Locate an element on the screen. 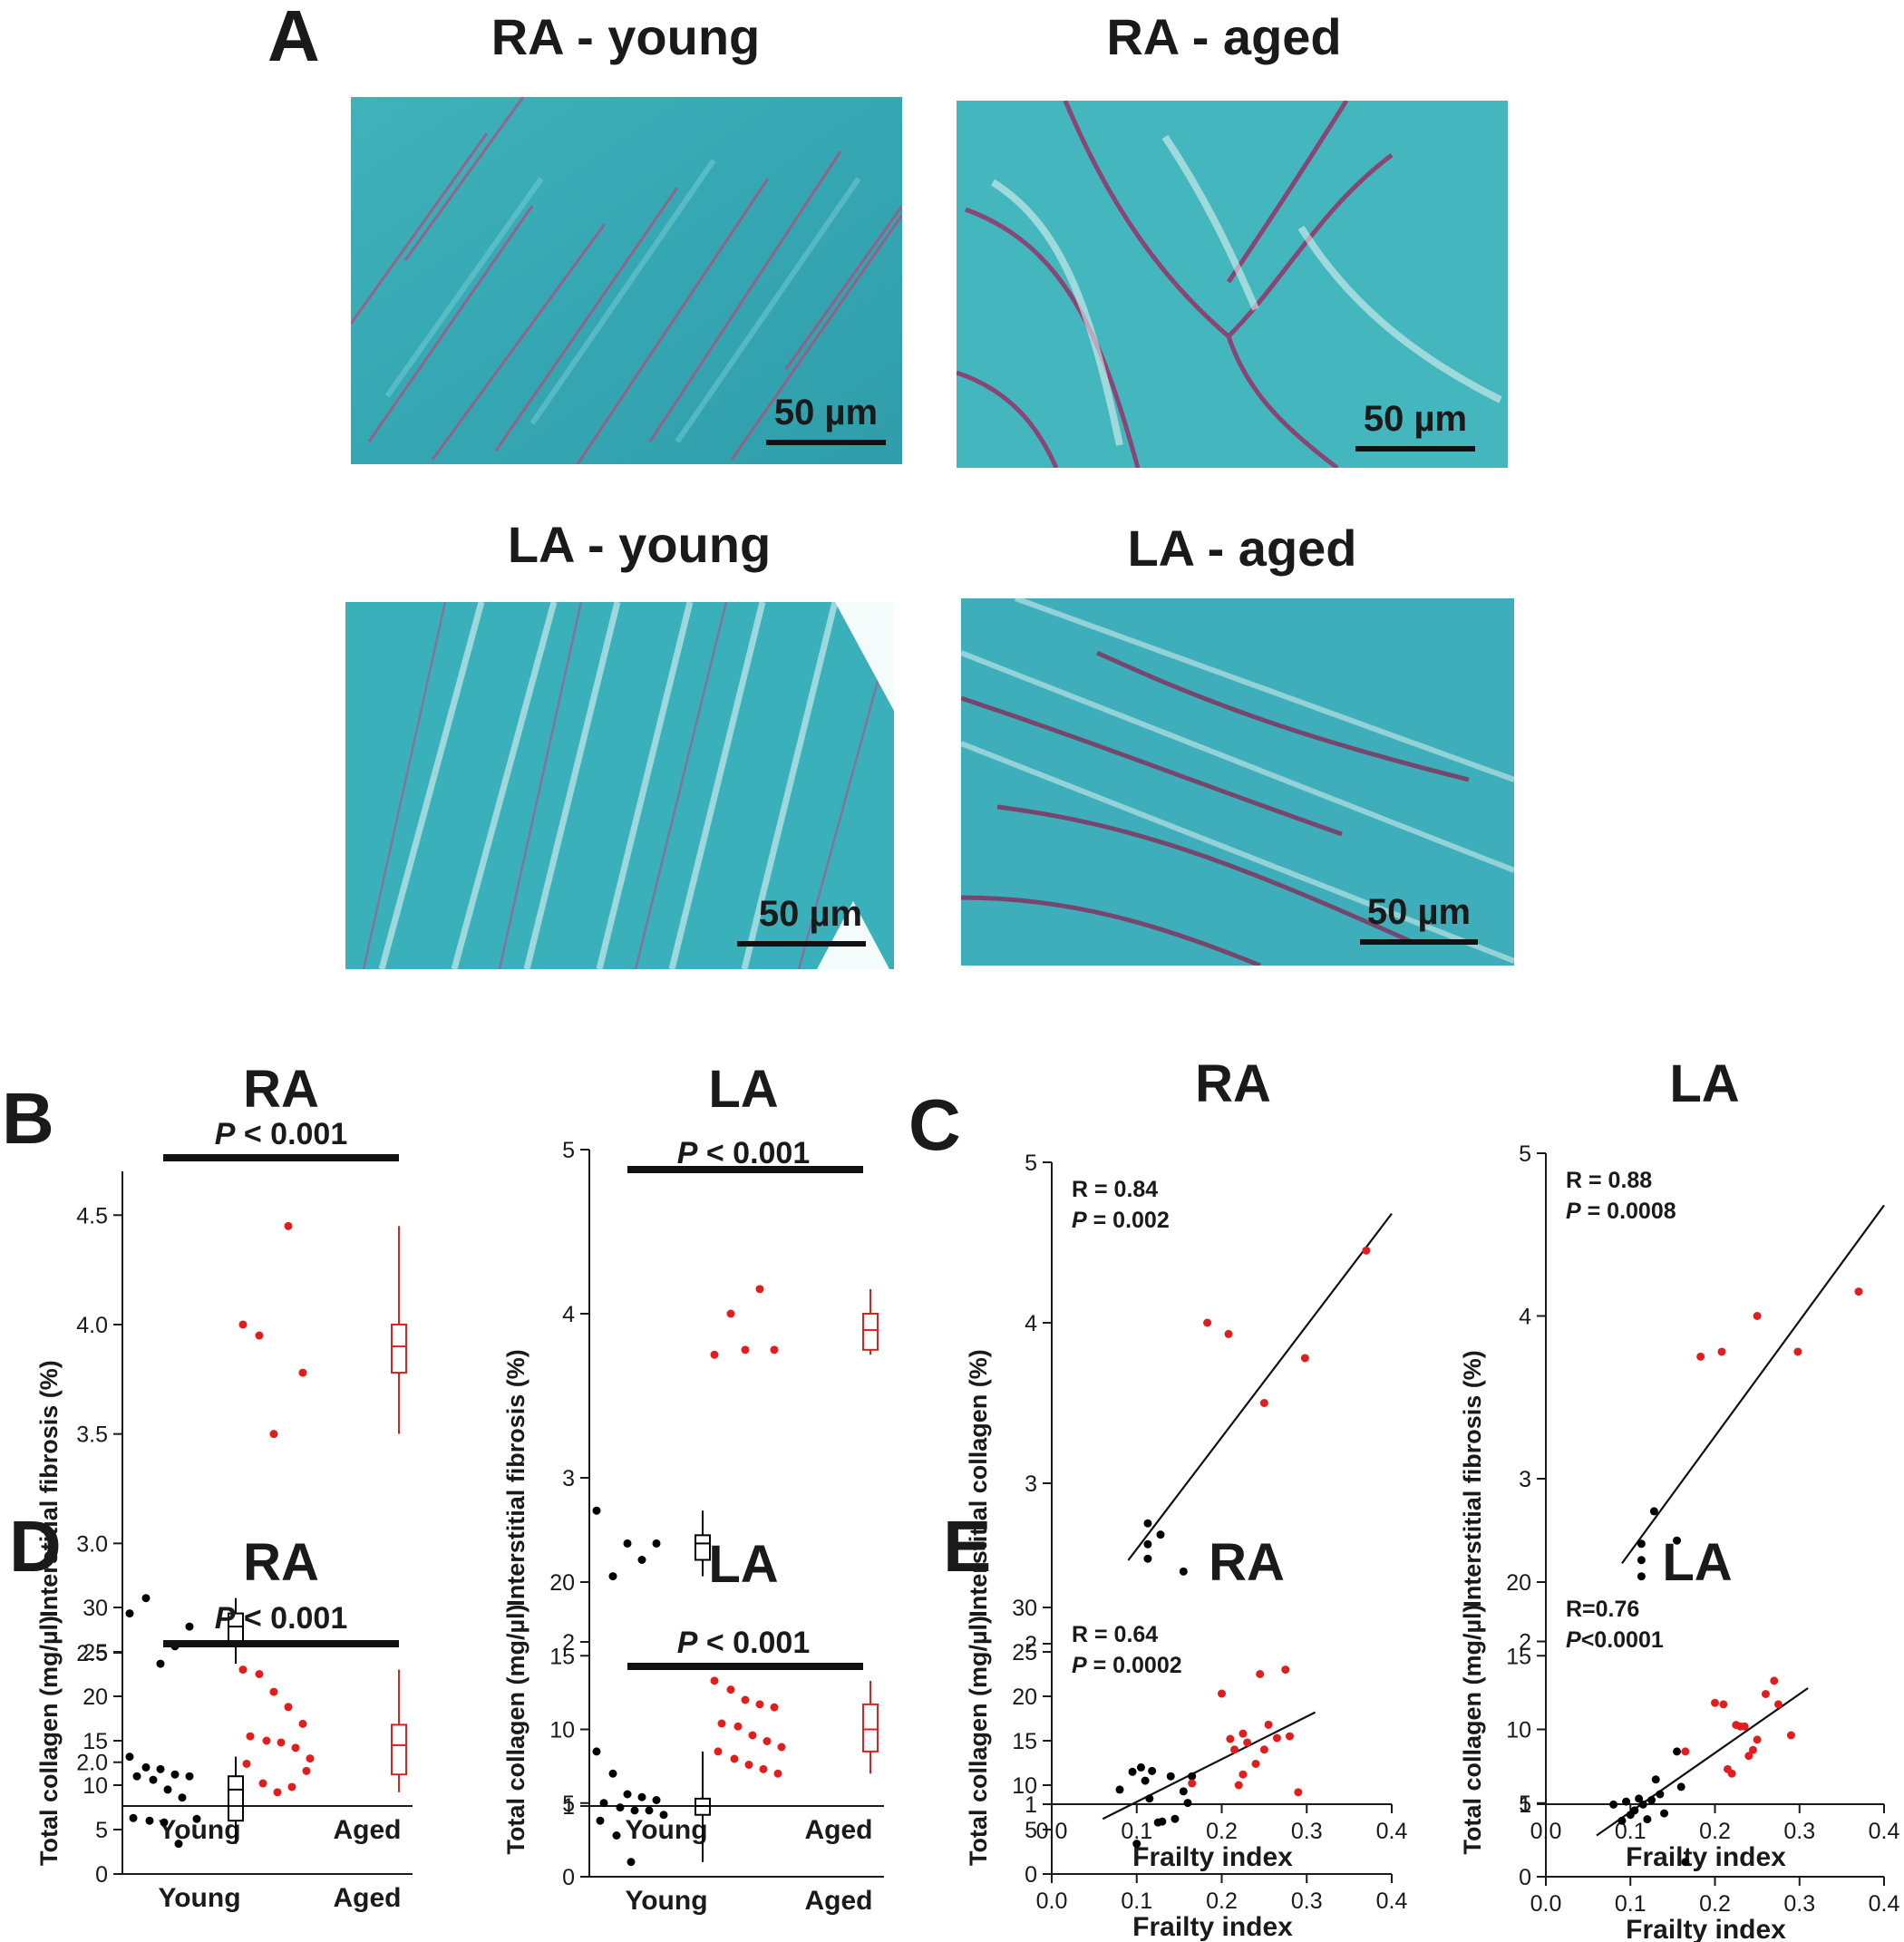  correlation-p: P = 0.0002 is located at coordinates (1127, 1665).